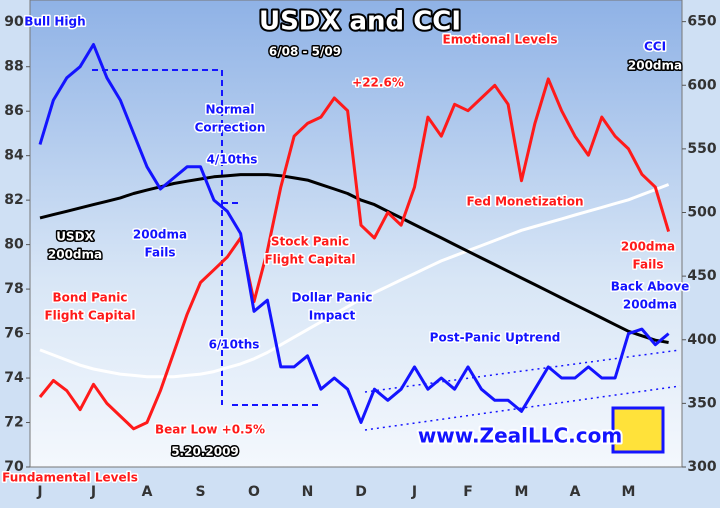 The width and height of the screenshot is (720, 508). What do you see at coordinates (655, 47) in the screenshot?
I see `annotation: CCI` at bounding box center [655, 47].